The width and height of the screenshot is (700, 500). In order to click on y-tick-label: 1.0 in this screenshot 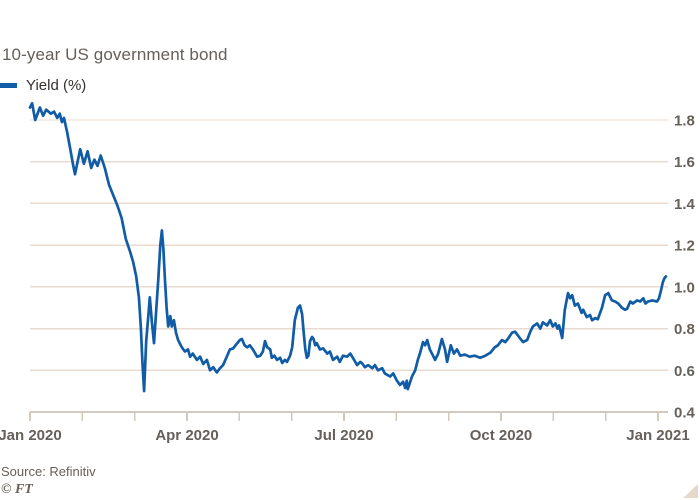, I will do `click(684, 287)`.